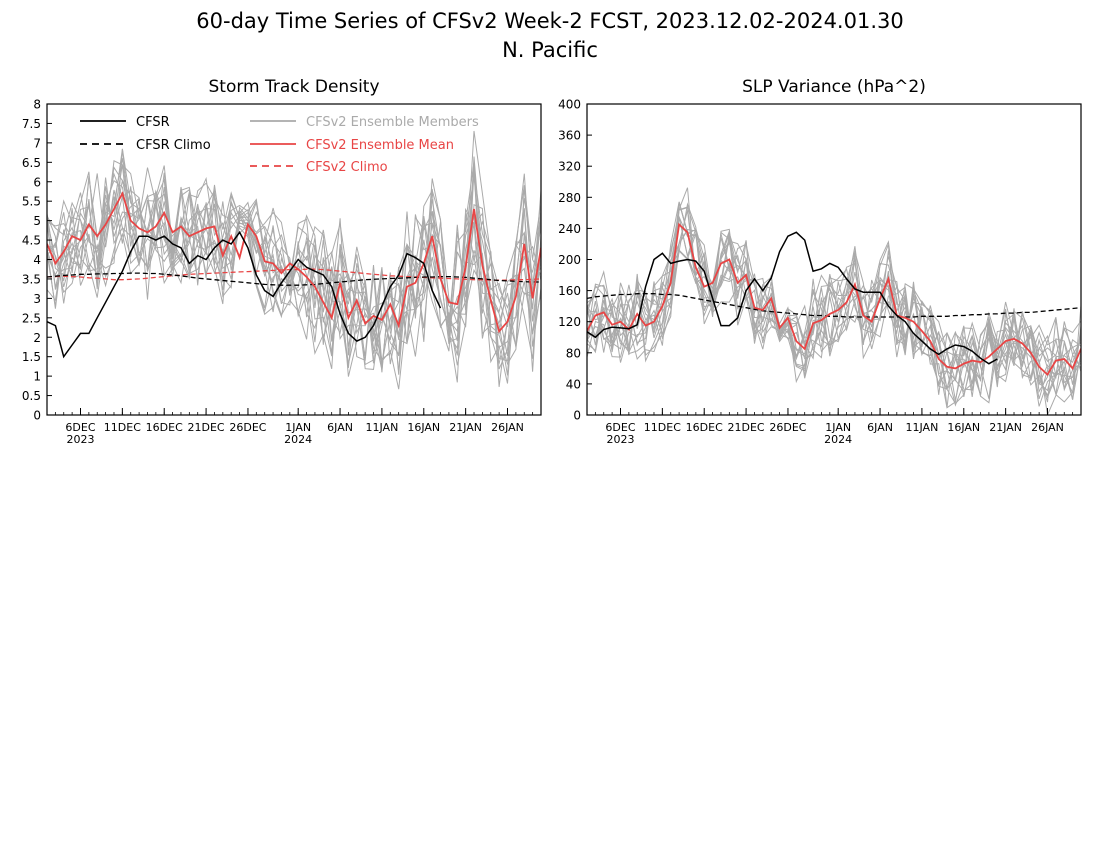 The image size is (1100, 850). What do you see at coordinates (37, 182) in the screenshot?
I see `y-tick-label: 6` at bounding box center [37, 182].